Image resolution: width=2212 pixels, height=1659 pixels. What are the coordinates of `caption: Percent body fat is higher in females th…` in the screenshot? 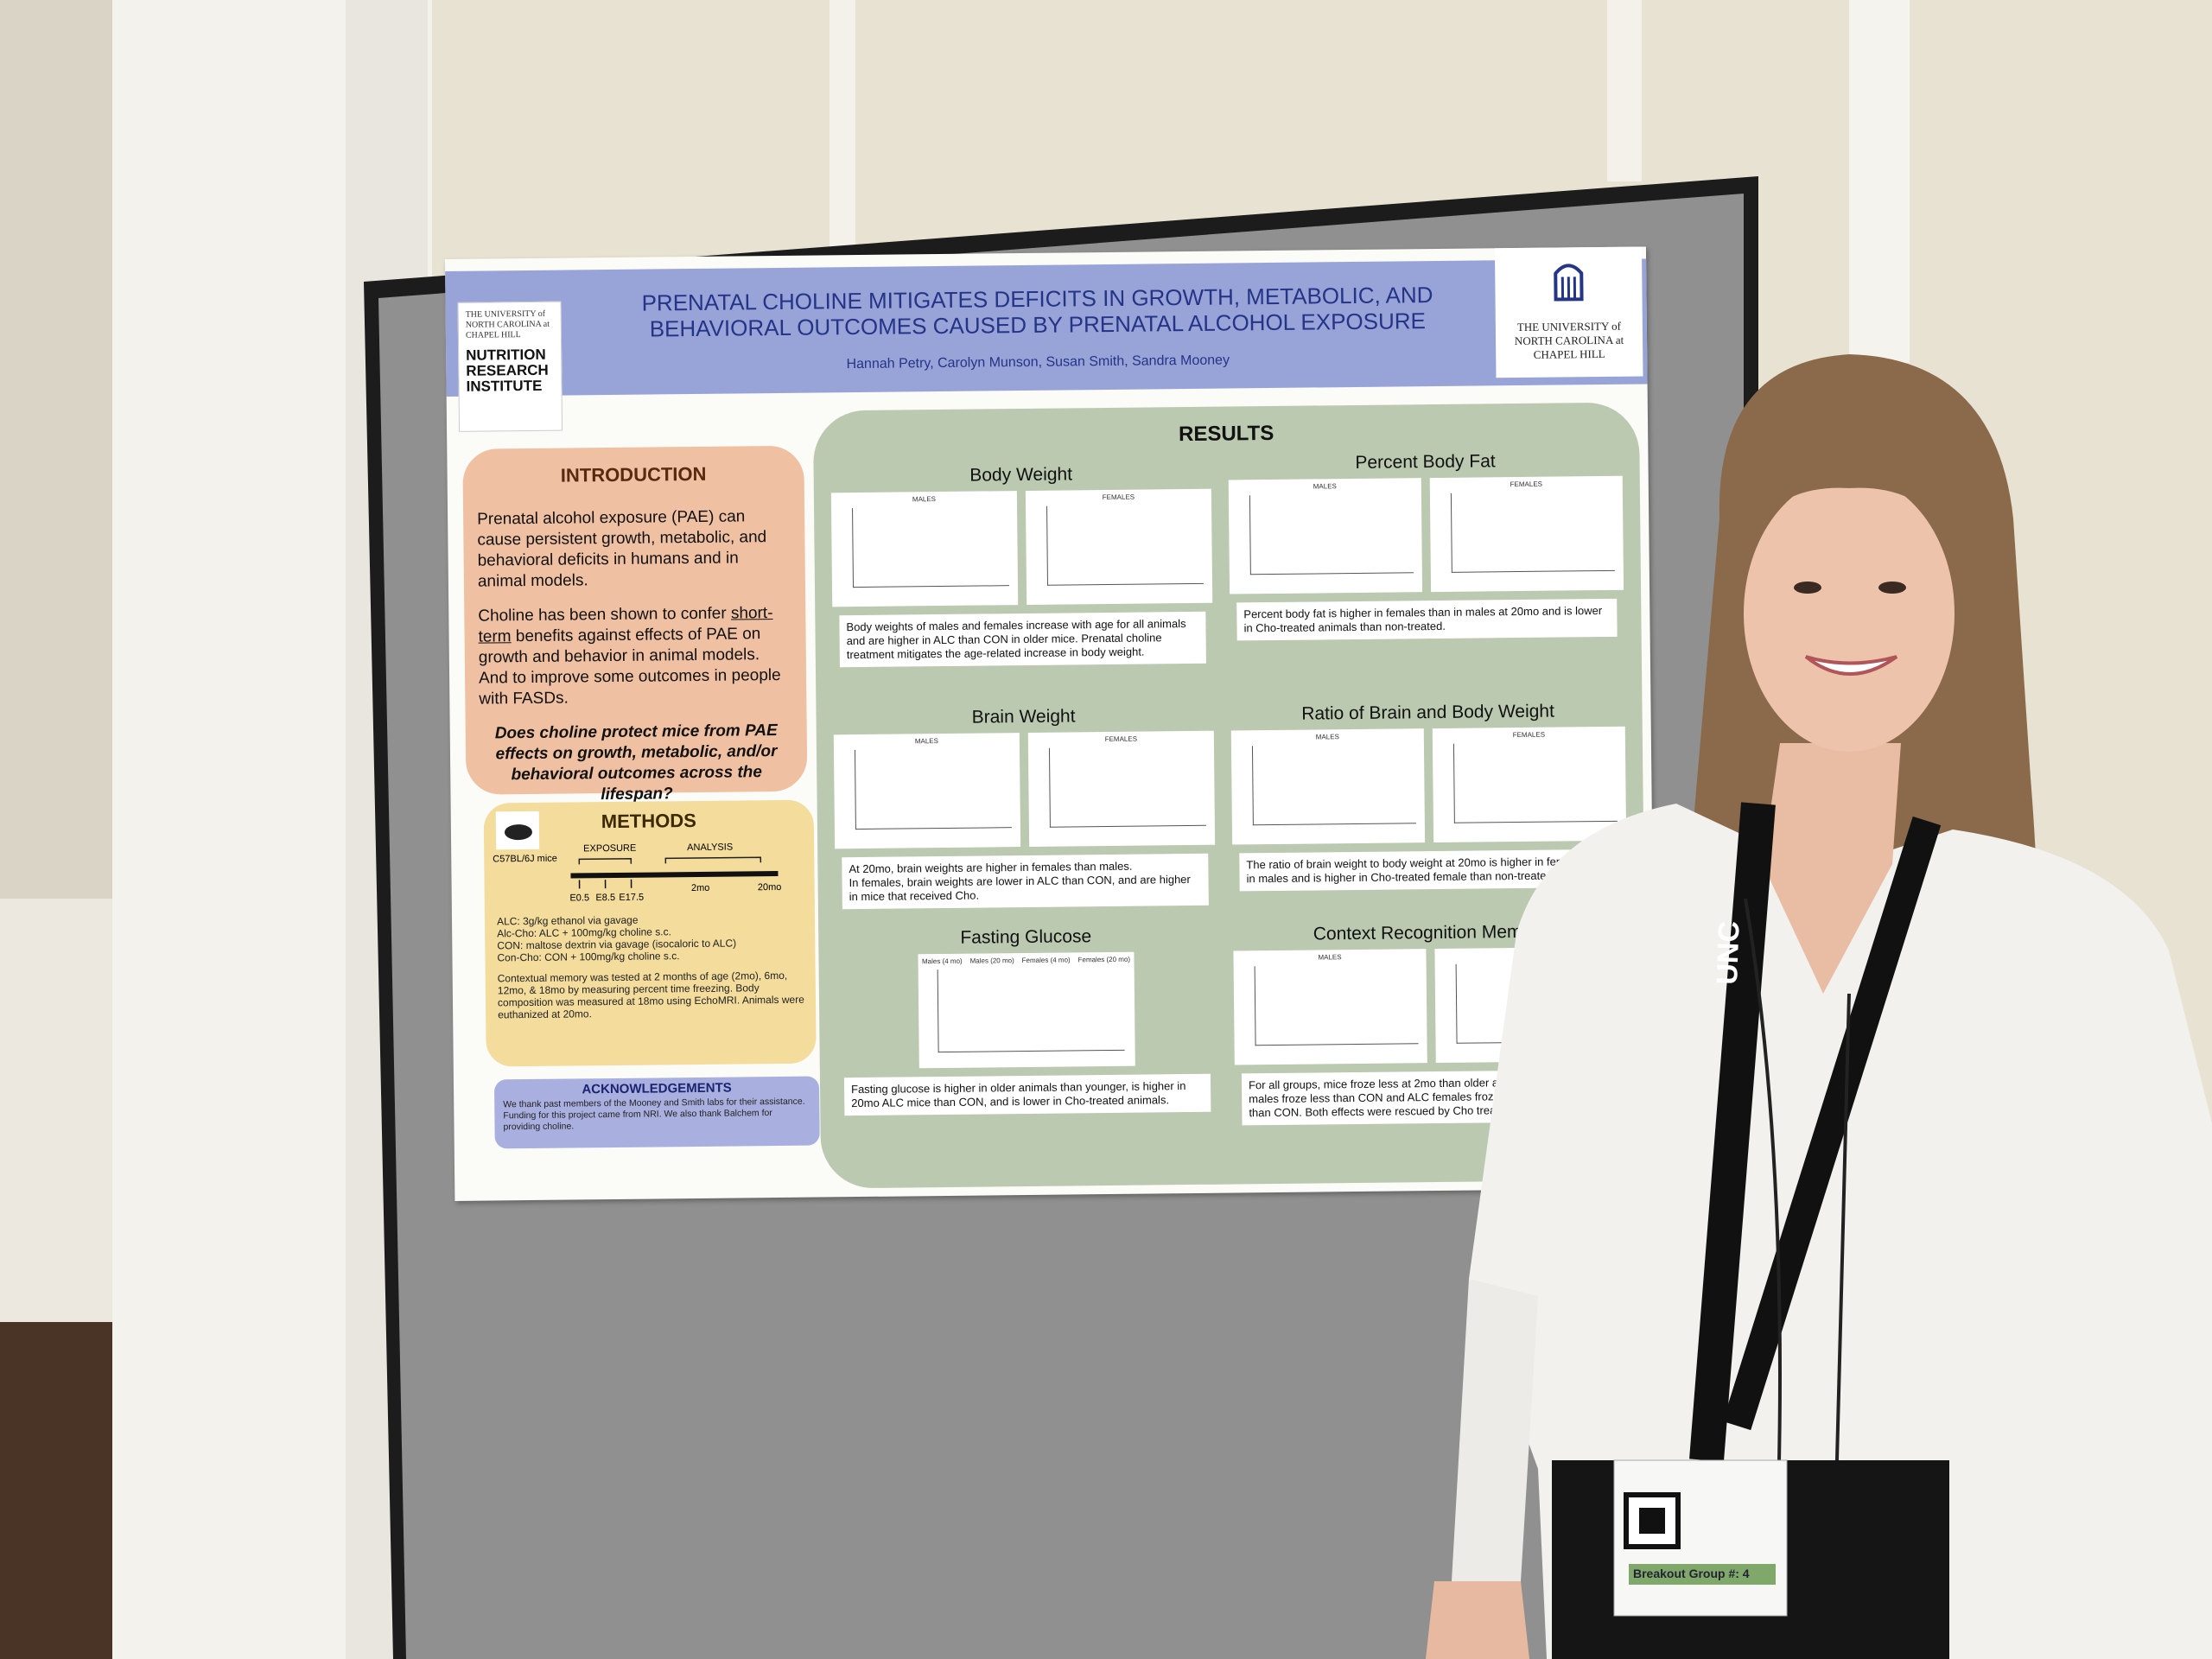 It's located at (1427, 619).